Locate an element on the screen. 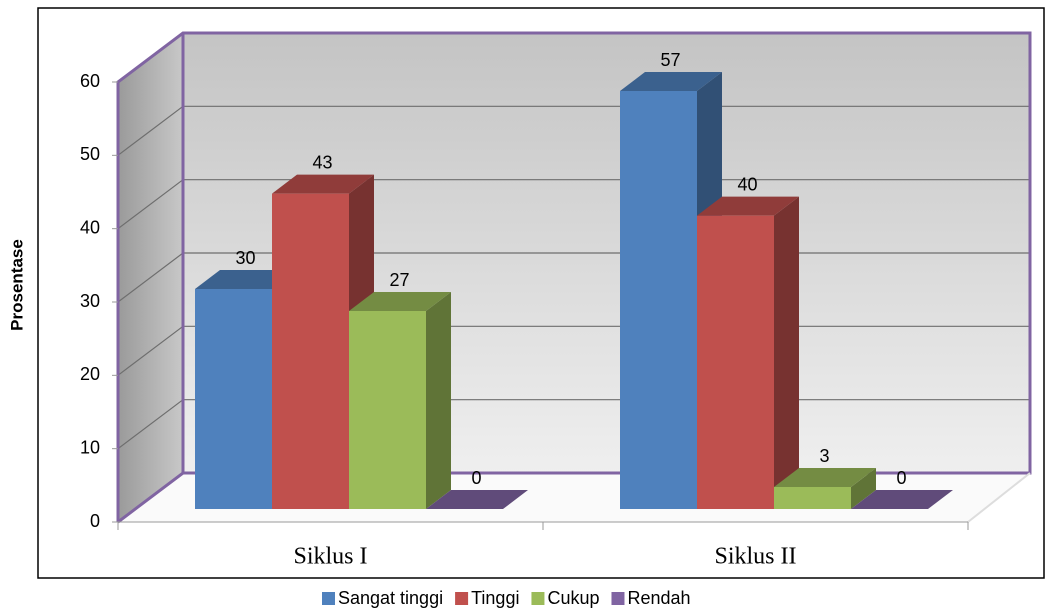  y-tick-label: 50 is located at coordinates (90, 154).